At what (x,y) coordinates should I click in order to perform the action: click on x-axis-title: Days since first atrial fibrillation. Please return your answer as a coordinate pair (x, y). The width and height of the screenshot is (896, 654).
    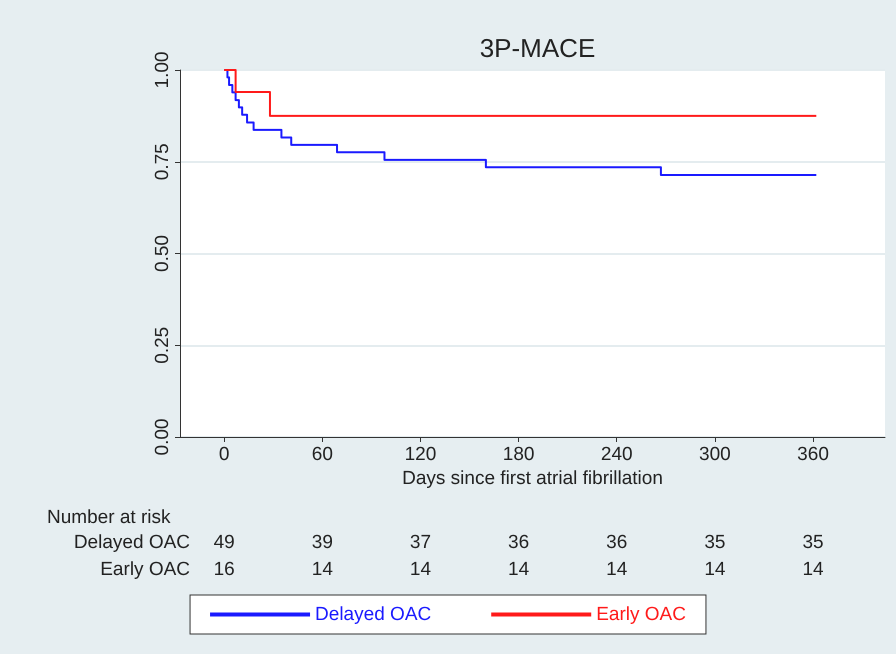
    Looking at the image, I should click on (532, 478).